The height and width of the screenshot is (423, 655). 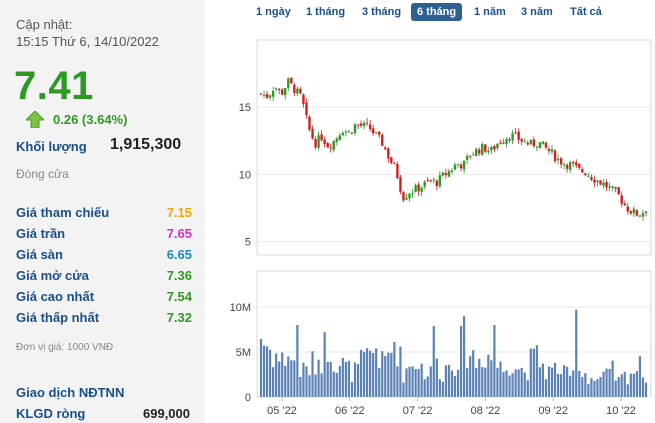 What do you see at coordinates (104, 320) in the screenshot?
I see `price-row: Giá thấp nhất 7.32` at bounding box center [104, 320].